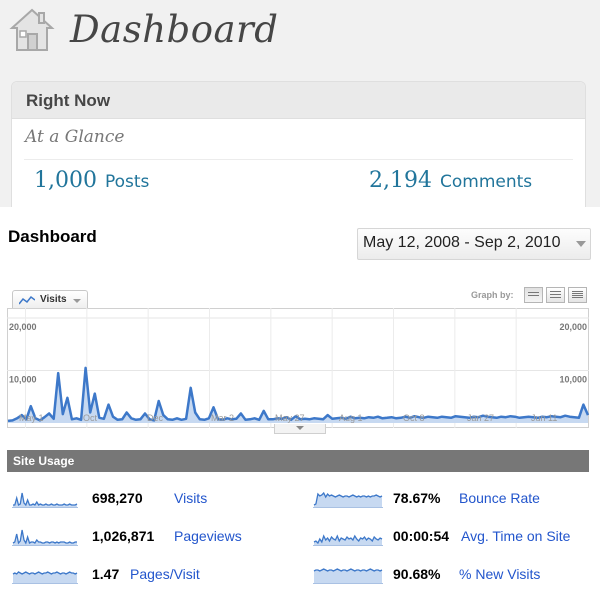  I want to click on metric-pages-per-visit: 1.47 Pages/Visit, so click(157, 574).